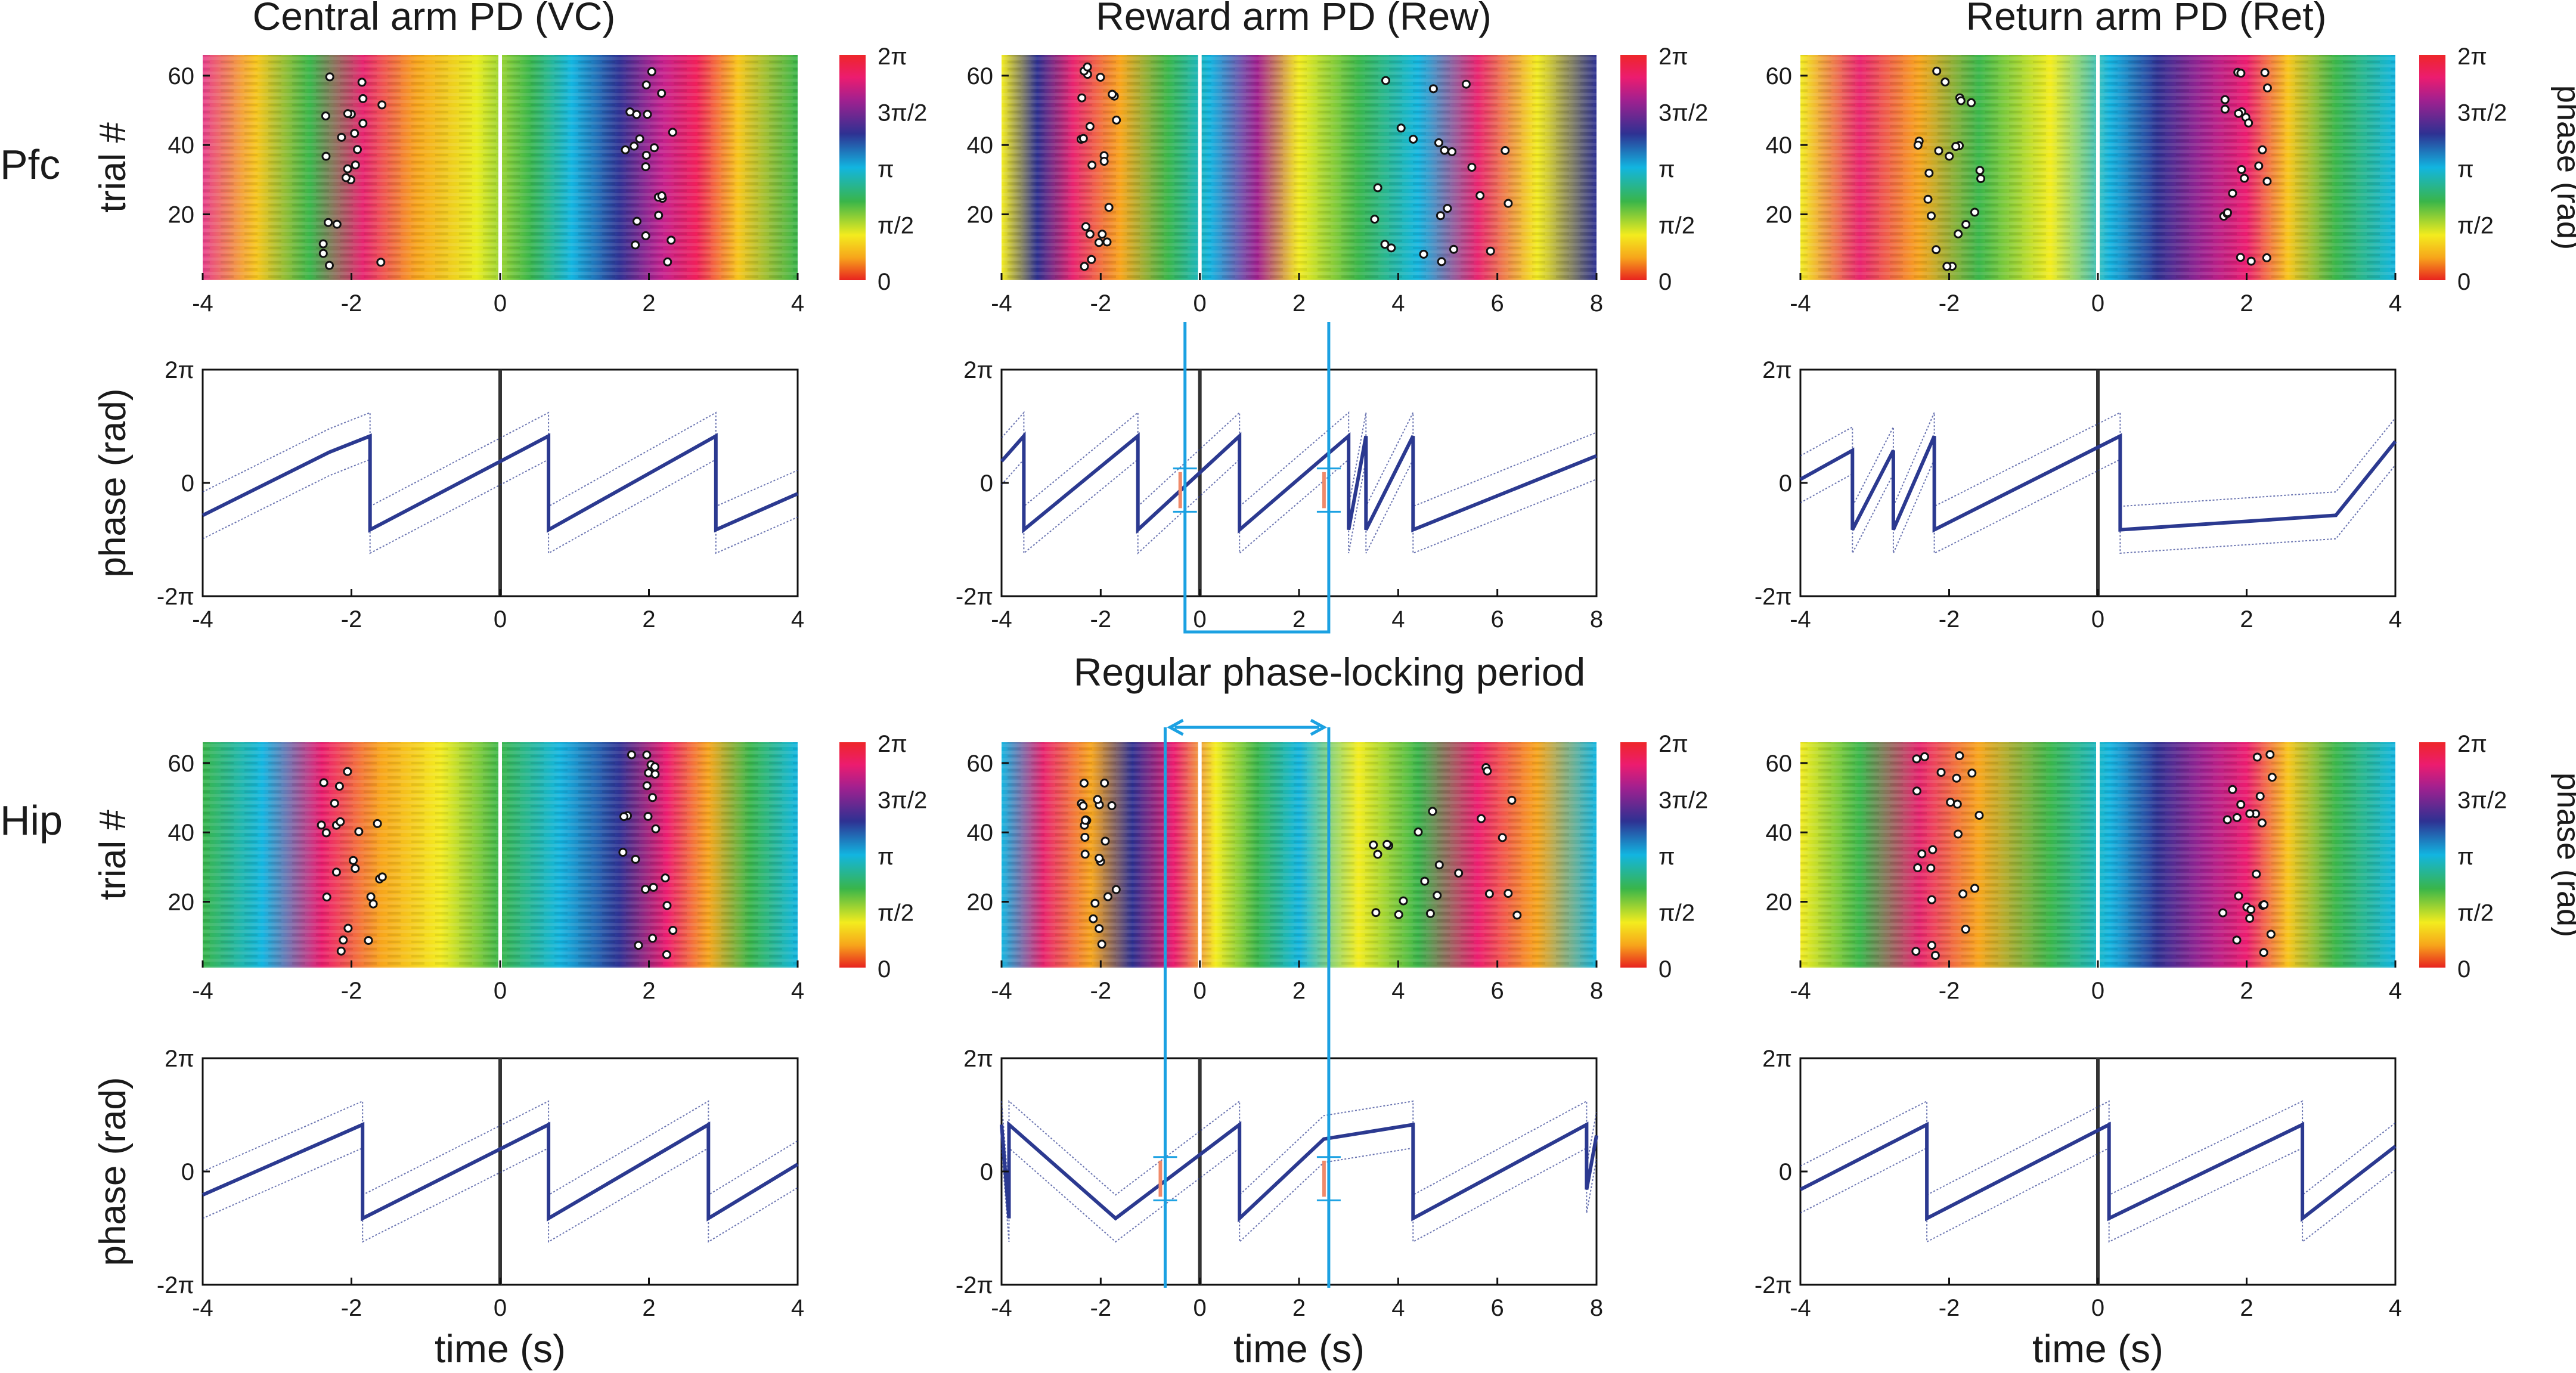 Image resolution: width=2576 pixels, height=1373 pixels. Describe the element at coordinates (892, 57) in the screenshot. I see `colorbar-tick-label: 2π` at that location.